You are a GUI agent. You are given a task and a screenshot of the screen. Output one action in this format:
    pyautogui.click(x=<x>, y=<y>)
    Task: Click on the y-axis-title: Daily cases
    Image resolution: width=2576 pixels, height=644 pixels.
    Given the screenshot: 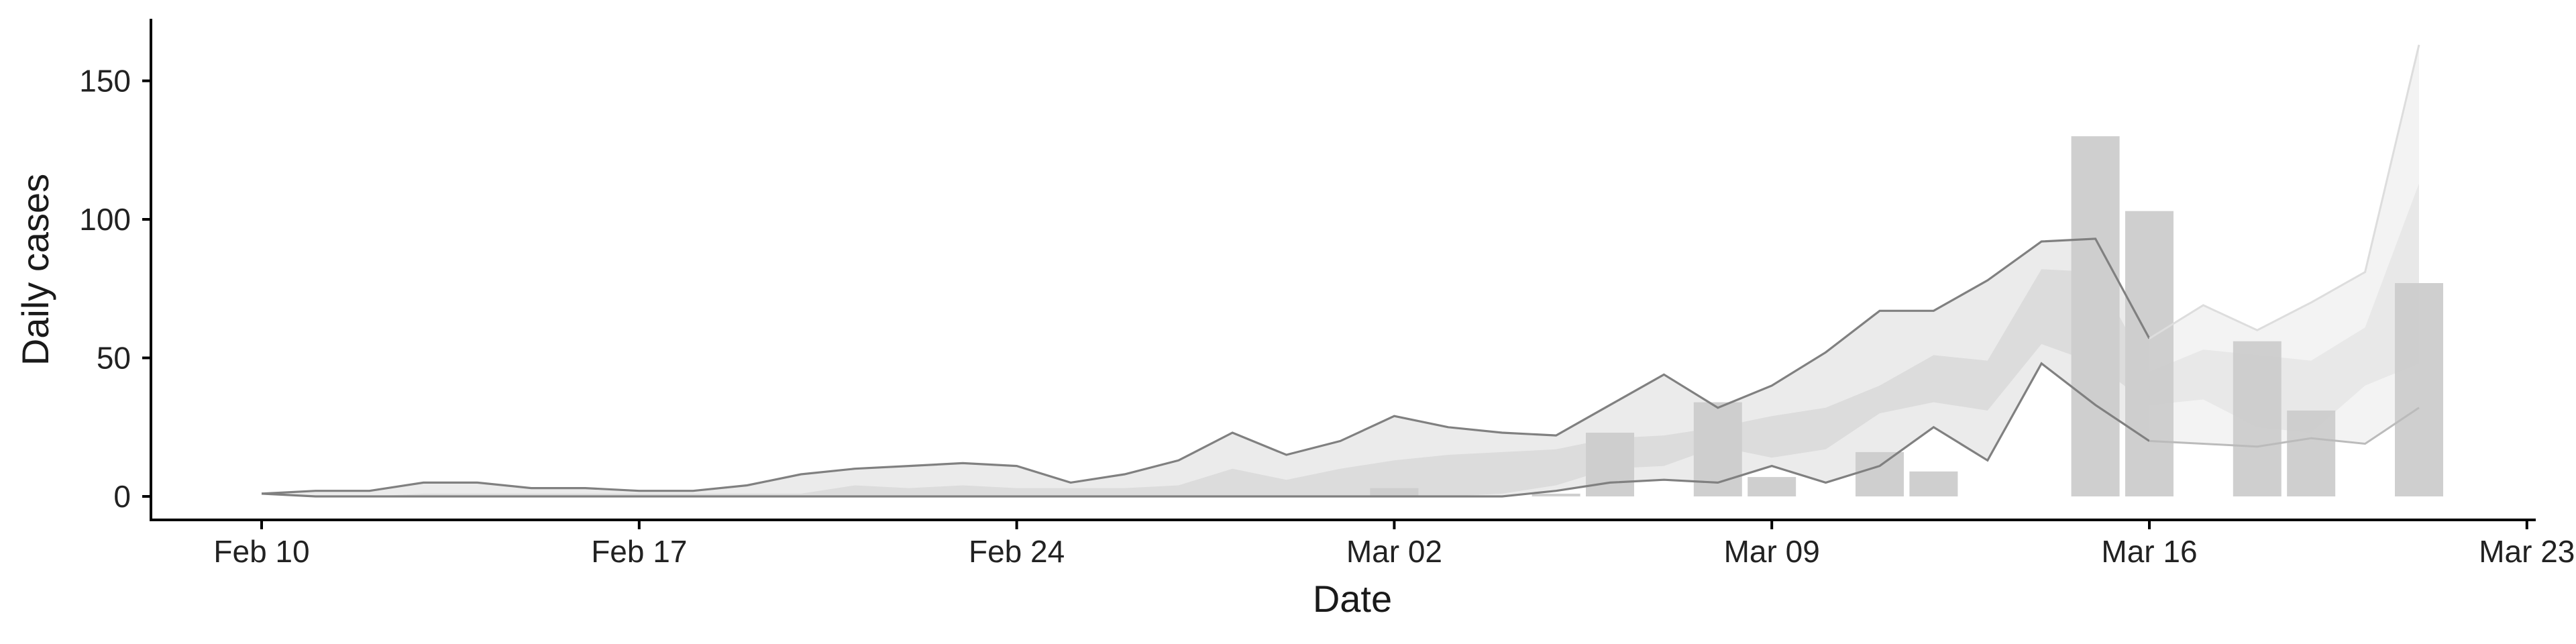 What is the action you would take?
    pyautogui.click(x=35, y=270)
    